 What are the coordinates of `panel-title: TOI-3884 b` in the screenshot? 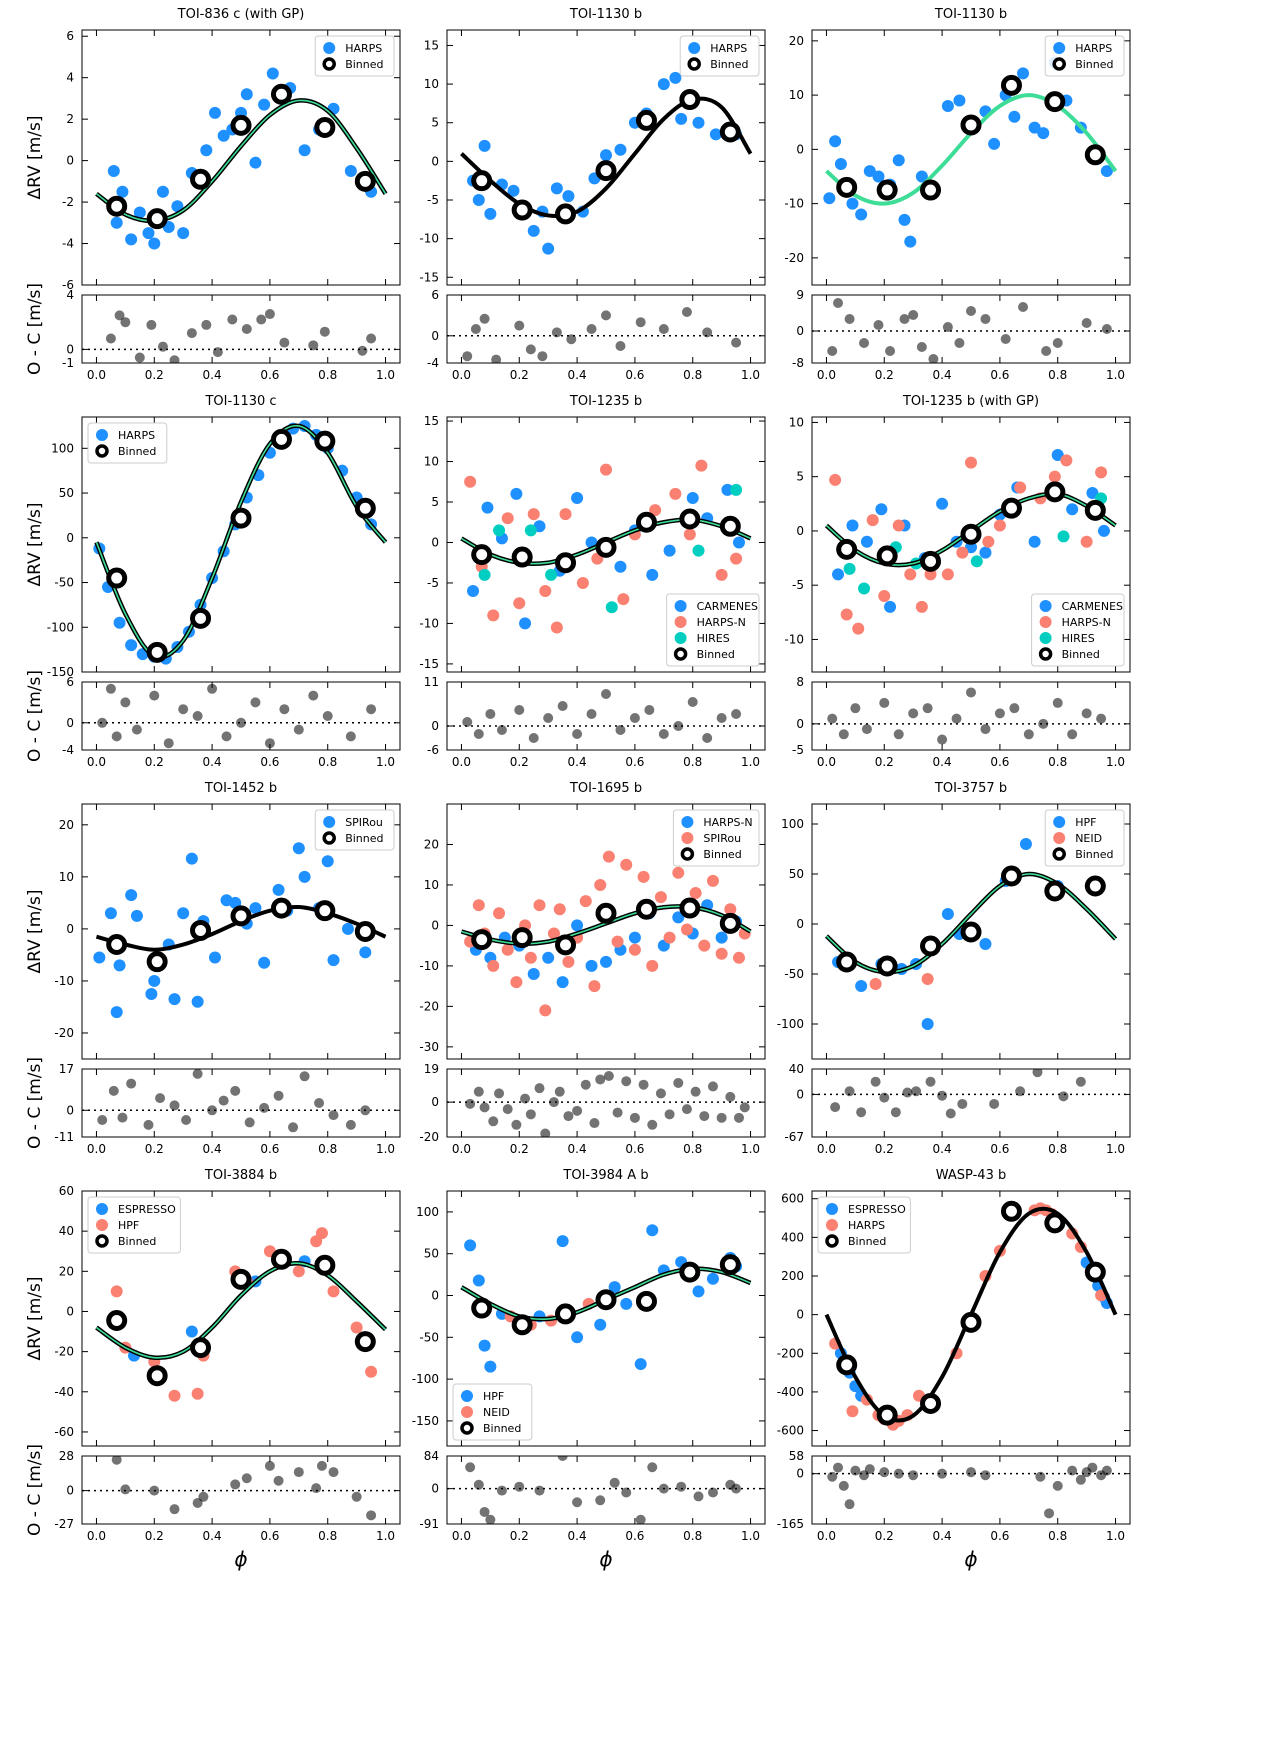 It's located at (240, 1175).